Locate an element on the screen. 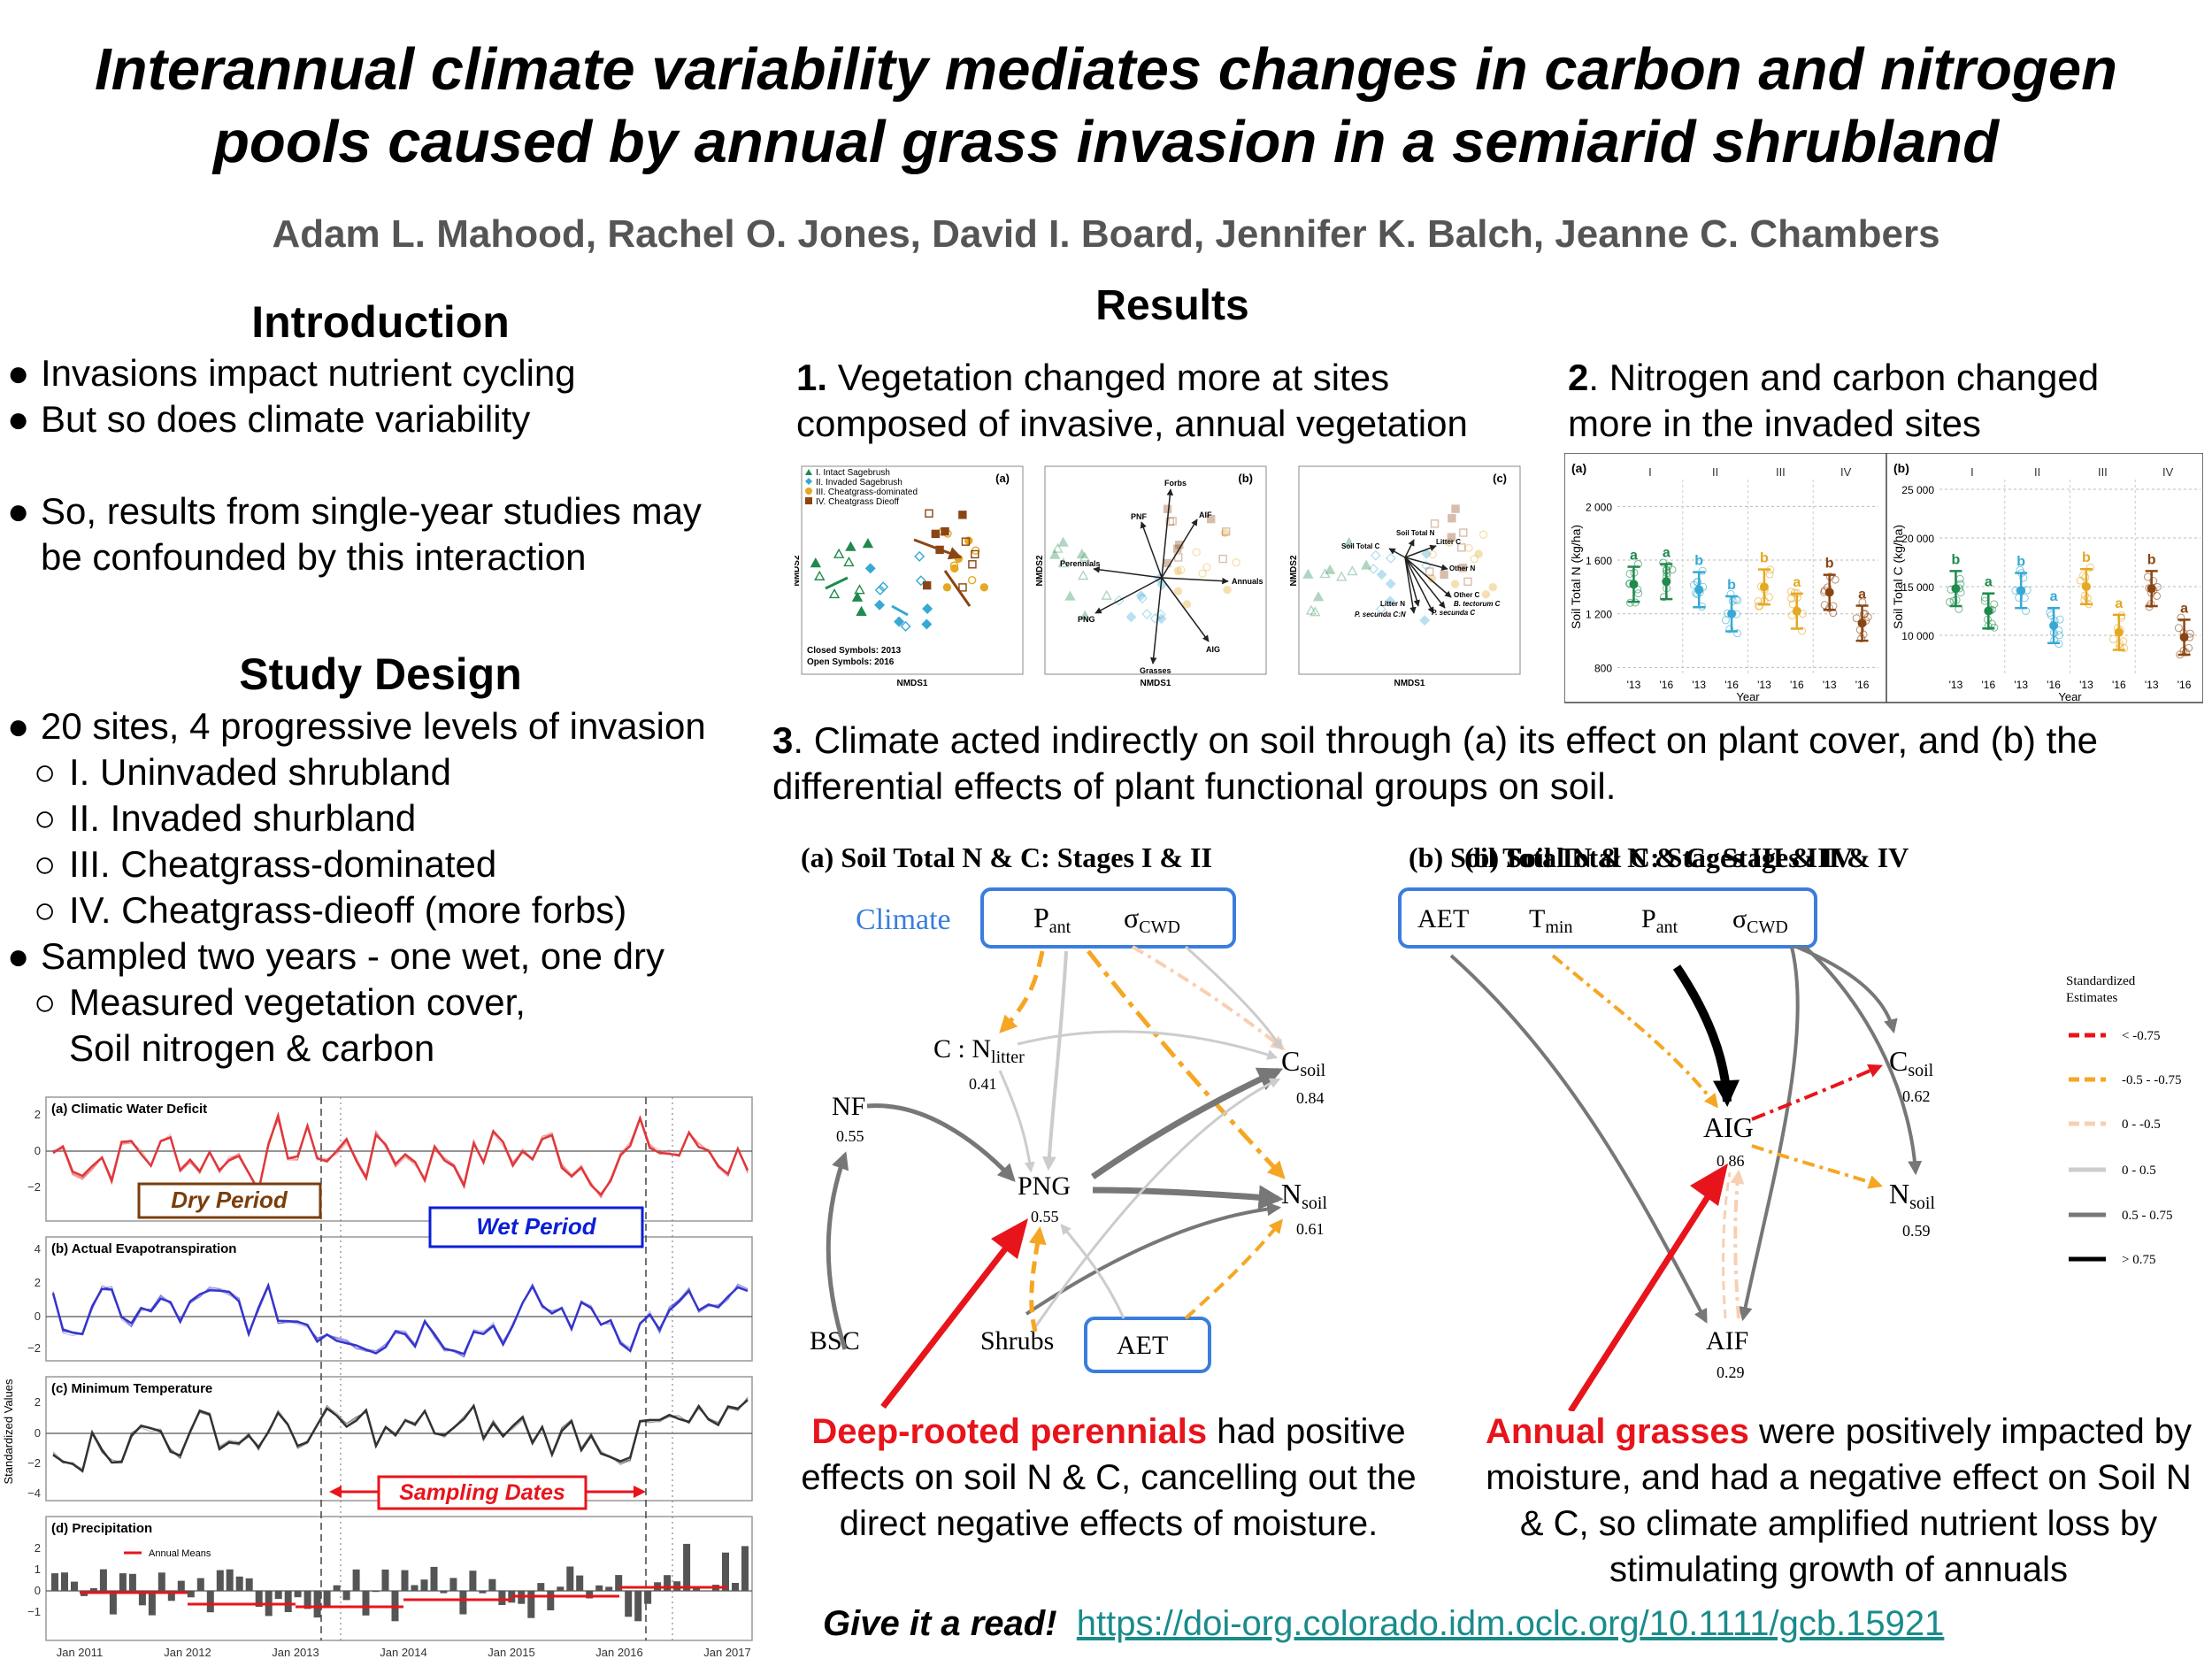 The height and width of the screenshot is (1659, 2212). ytick: 0 is located at coordinates (38, 1317).